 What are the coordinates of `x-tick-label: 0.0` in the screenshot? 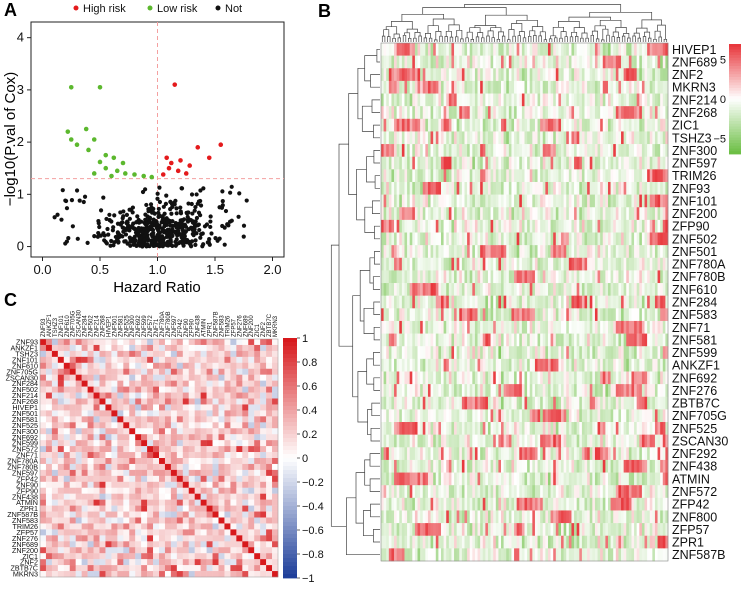 It's located at (42, 269).